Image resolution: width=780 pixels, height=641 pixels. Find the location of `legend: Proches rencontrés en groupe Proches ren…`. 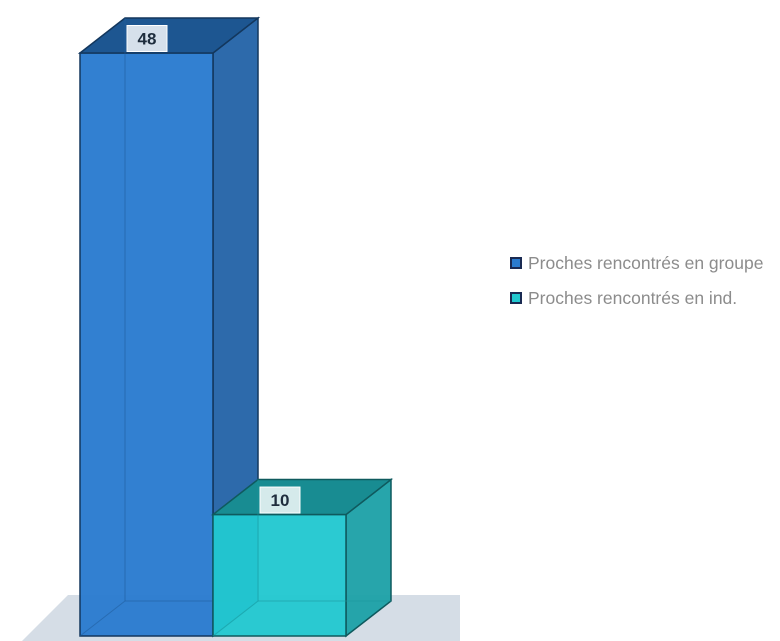

legend: Proches rencontrés en groupe Proches ren… is located at coordinates (642, 287).